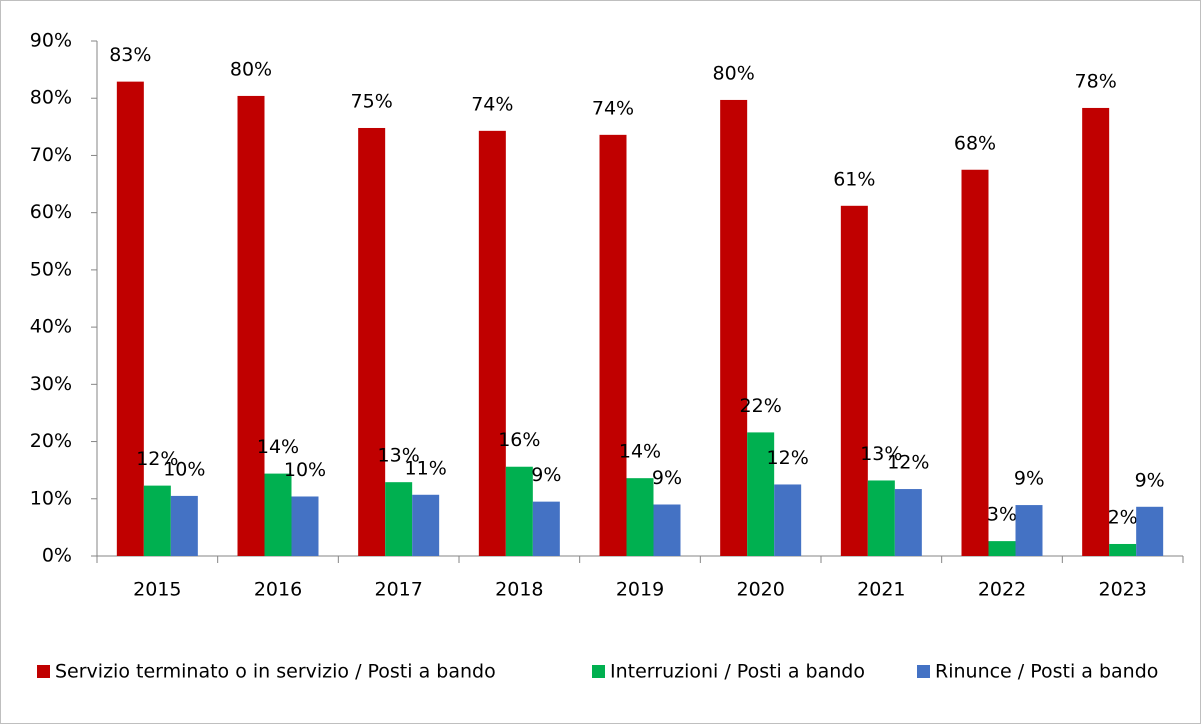  What do you see at coordinates (372, 101) in the screenshot?
I see `data-label: 75%` at bounding box center [372, 101].